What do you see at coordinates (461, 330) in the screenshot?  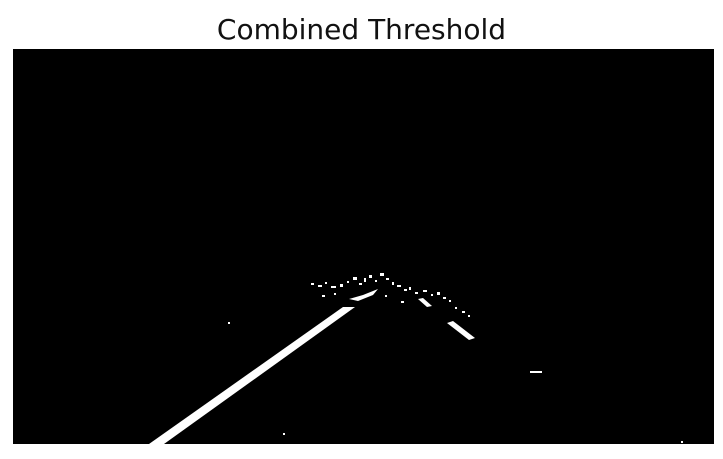 I see `right-lane-dash-near` at bounding box center [461, 330].